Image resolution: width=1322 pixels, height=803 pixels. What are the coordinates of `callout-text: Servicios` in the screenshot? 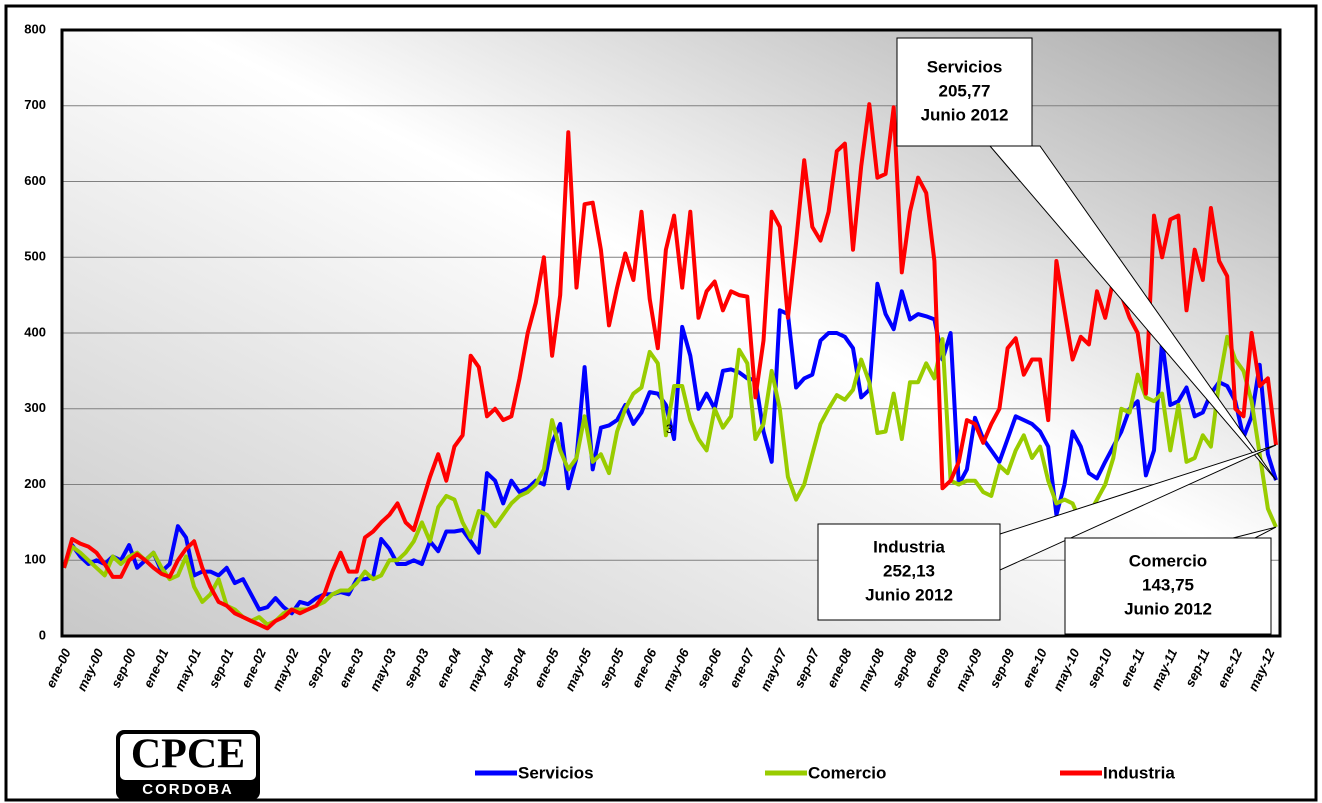 It's located at (965, 66).